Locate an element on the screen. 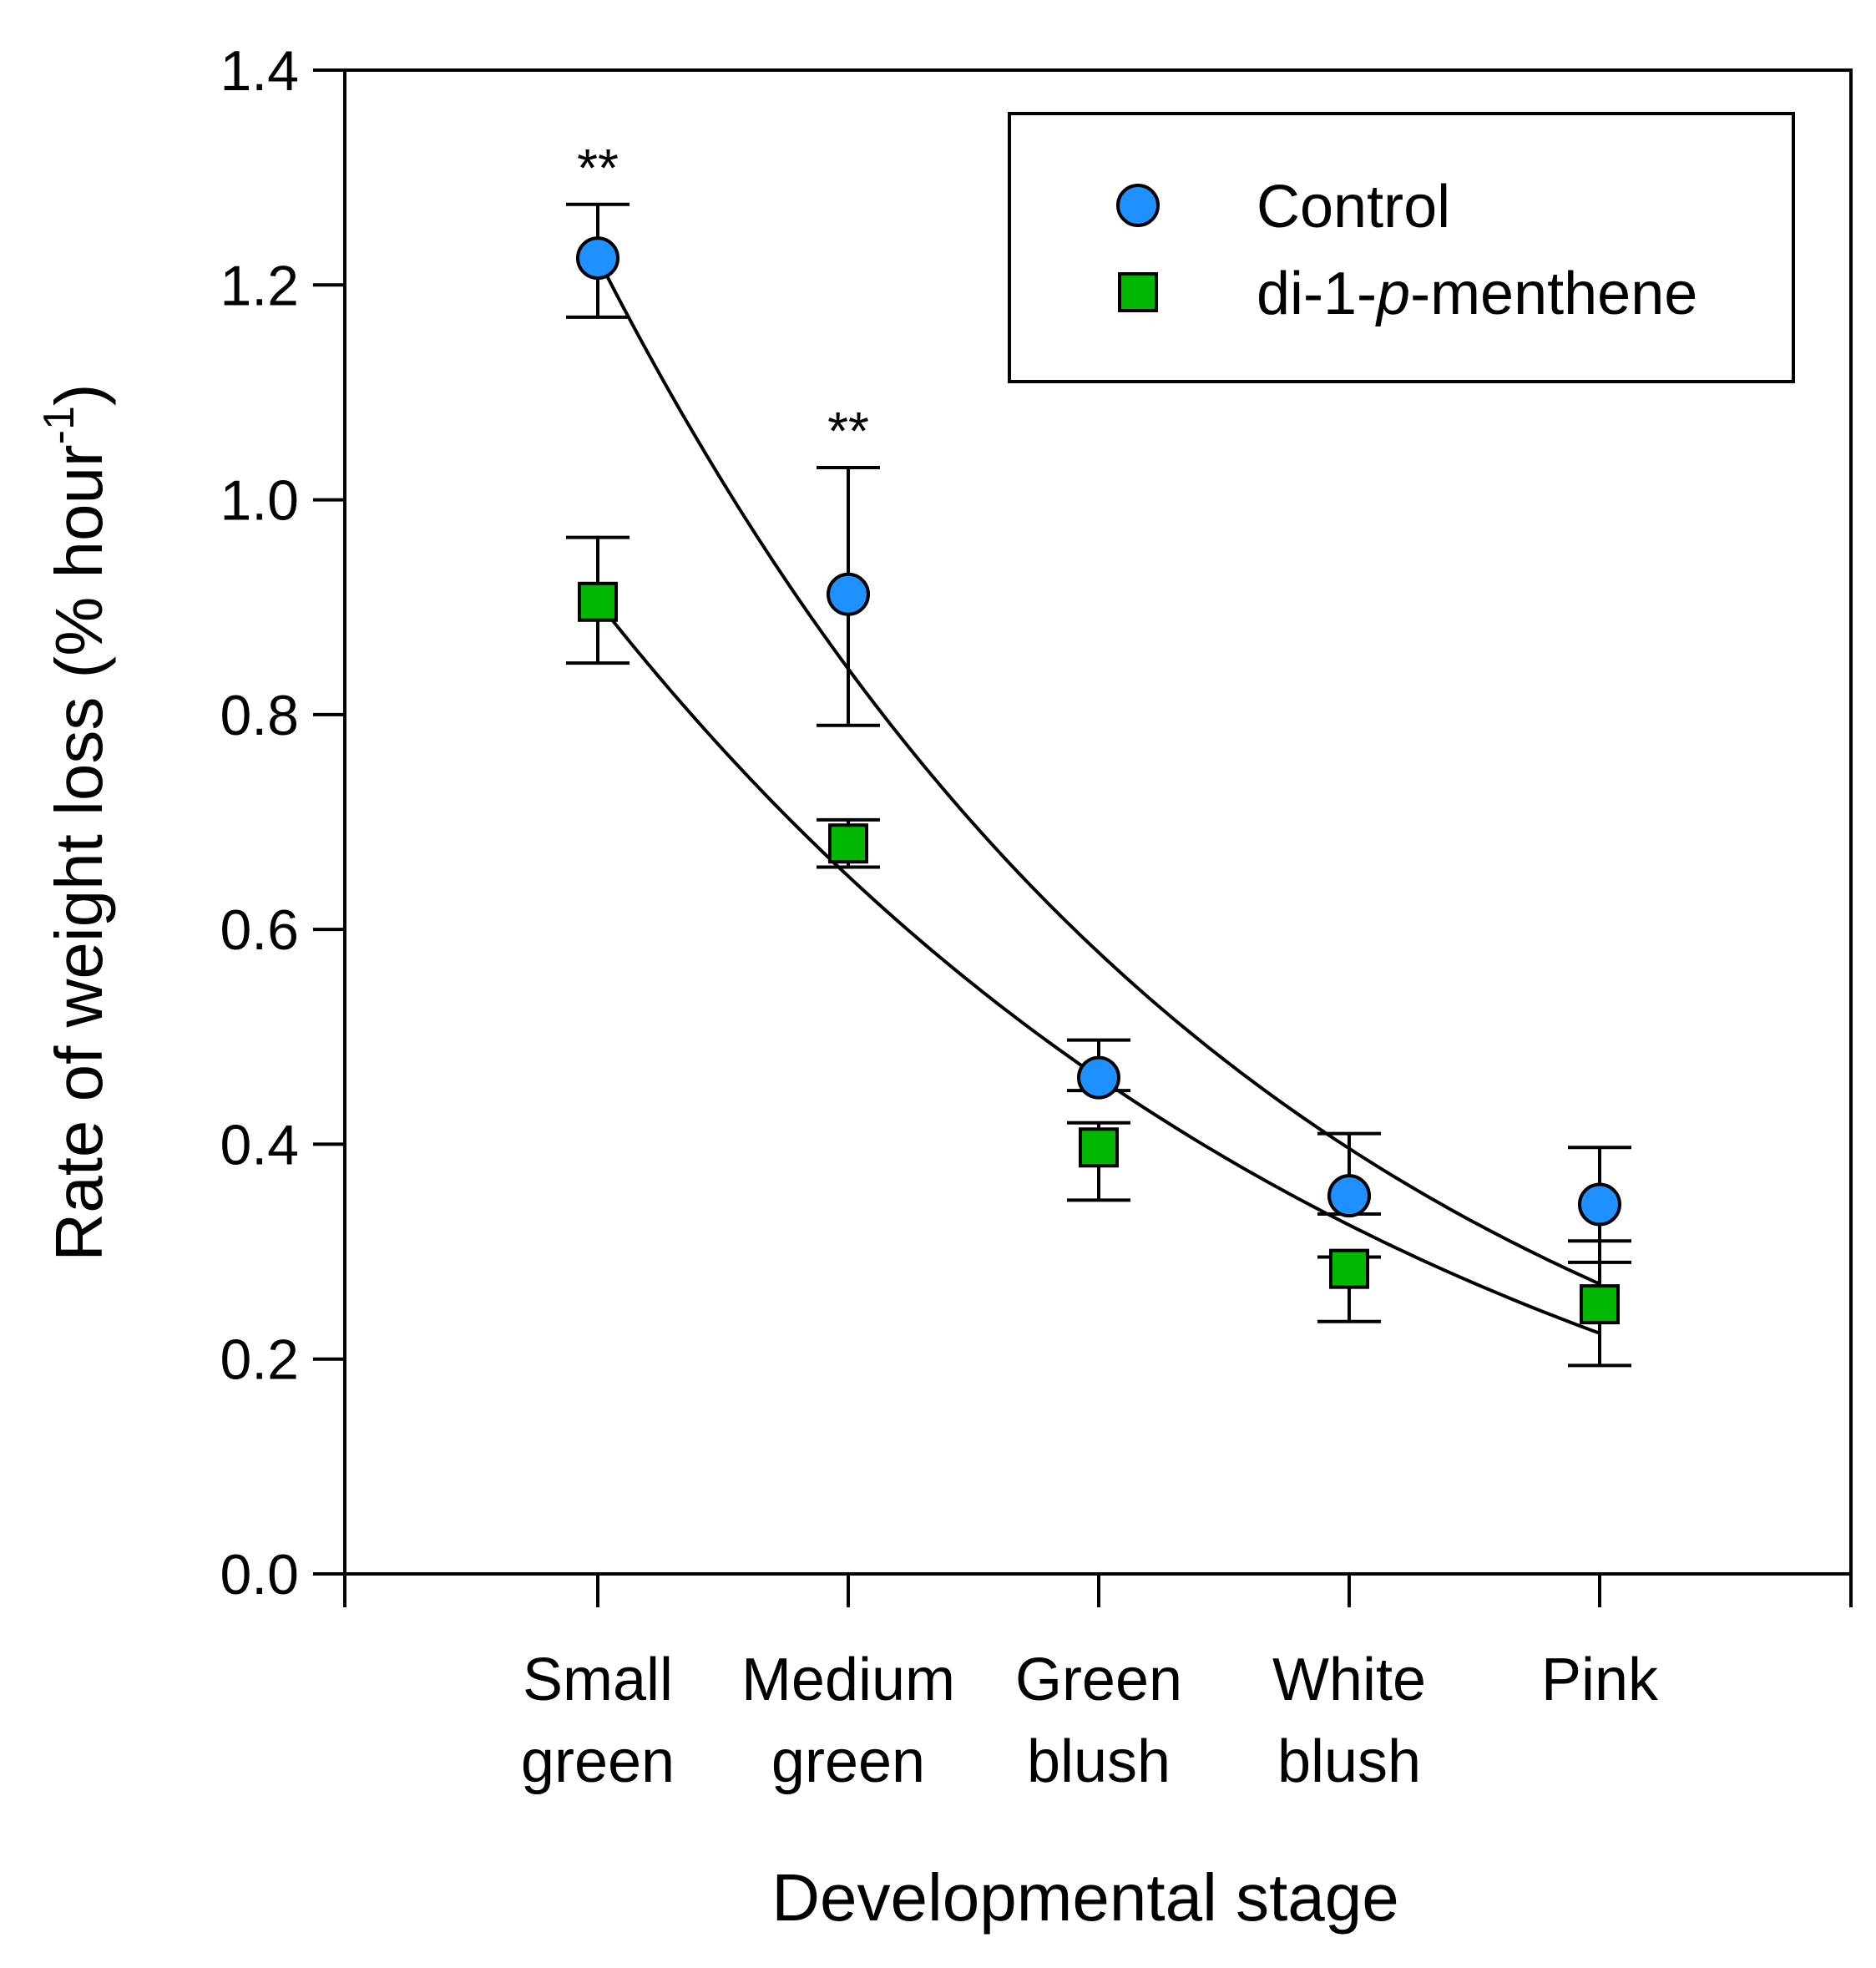 The image size is (1876, 1968). annotations-group: ** ** is located at coordinates (723, 300).